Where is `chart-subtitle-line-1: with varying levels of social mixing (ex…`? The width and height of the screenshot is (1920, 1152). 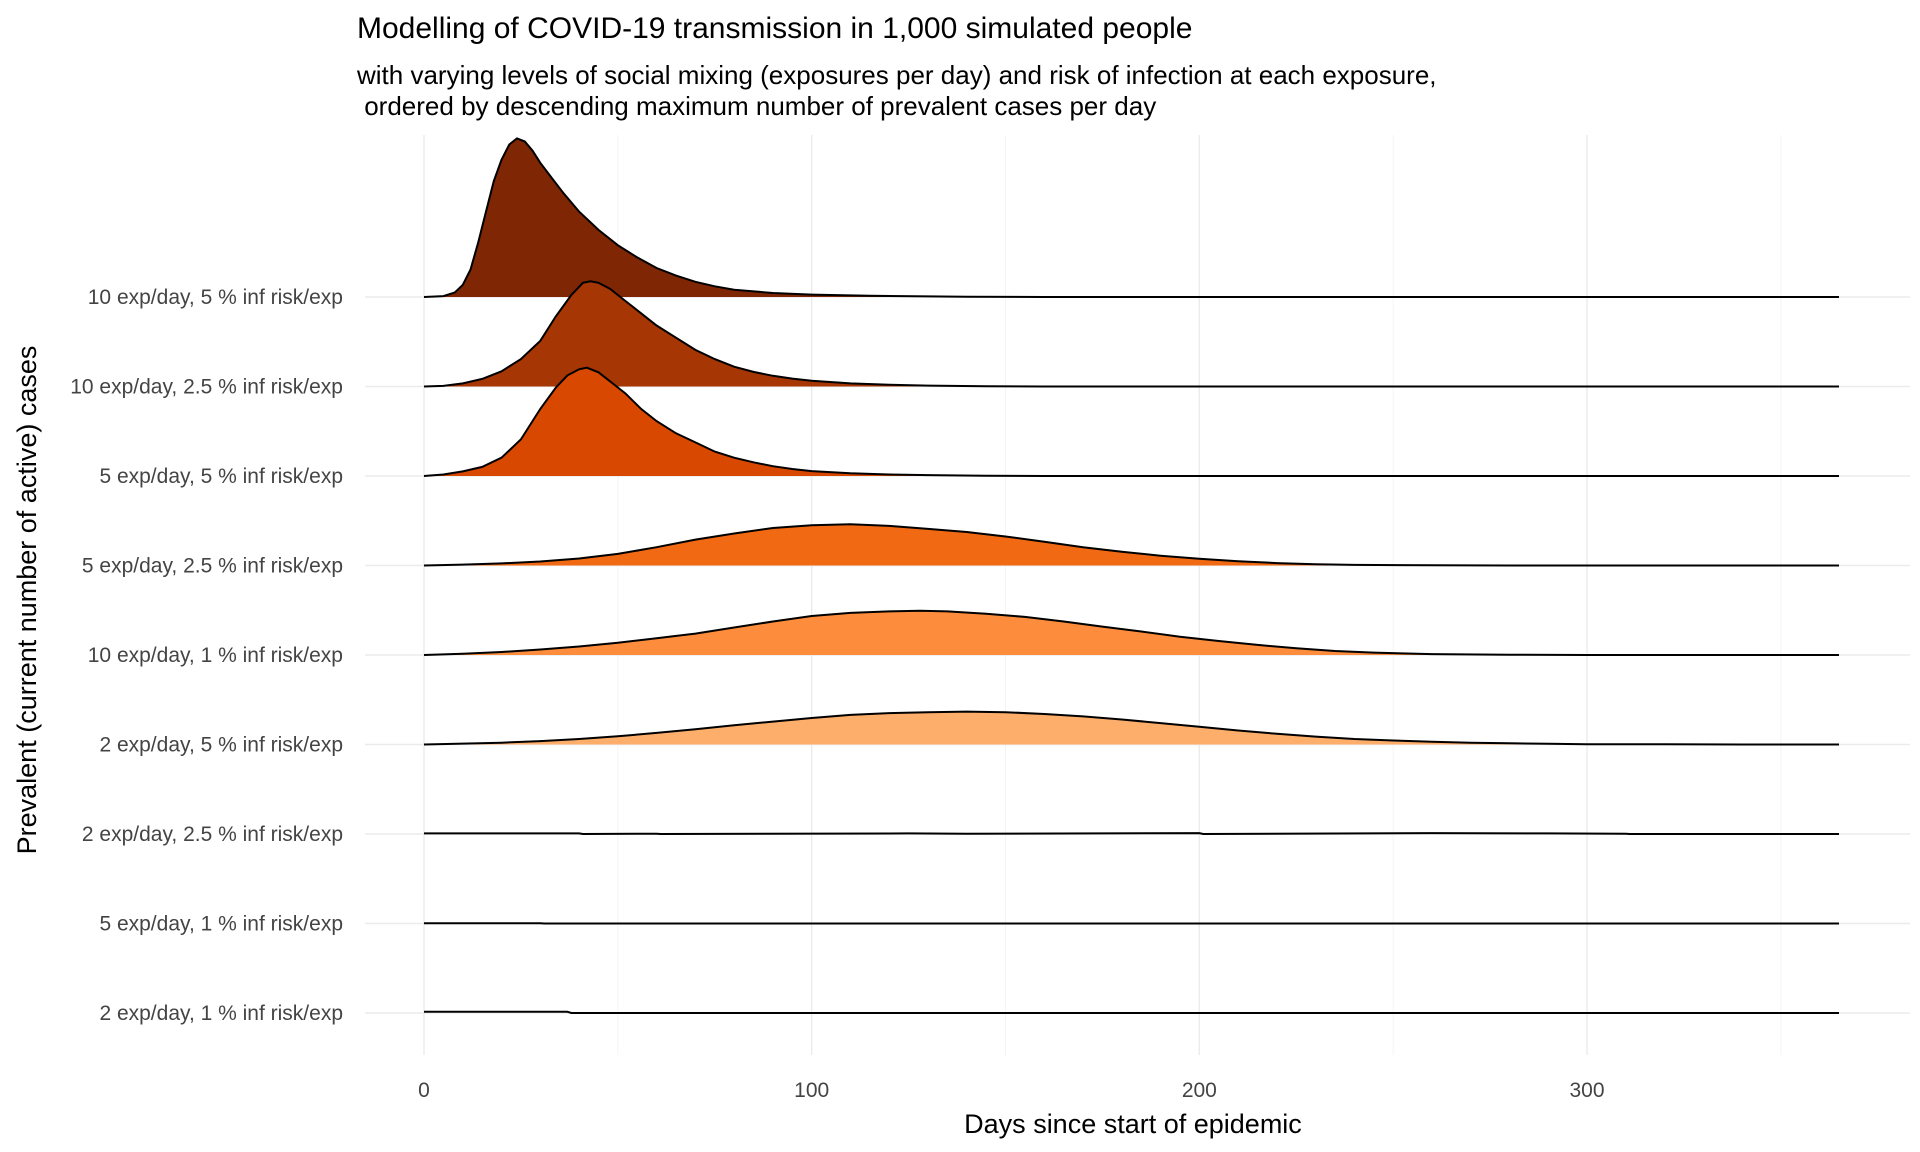 chart-subtitle-line-1: with varying levels of social mixing (ex… is located at coordinates (896, 75).